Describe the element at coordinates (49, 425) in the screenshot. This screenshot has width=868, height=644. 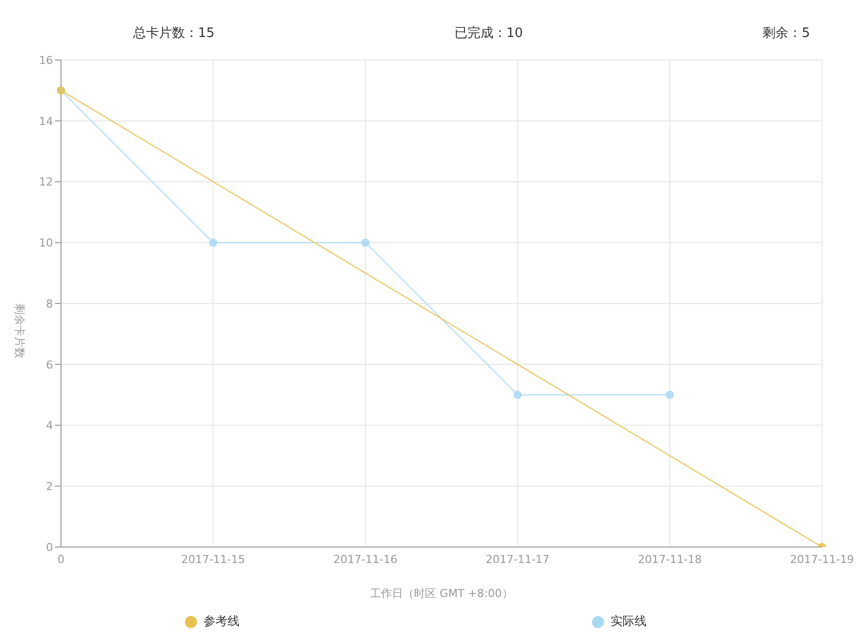
I see `y-tick-label: 4` at that location.